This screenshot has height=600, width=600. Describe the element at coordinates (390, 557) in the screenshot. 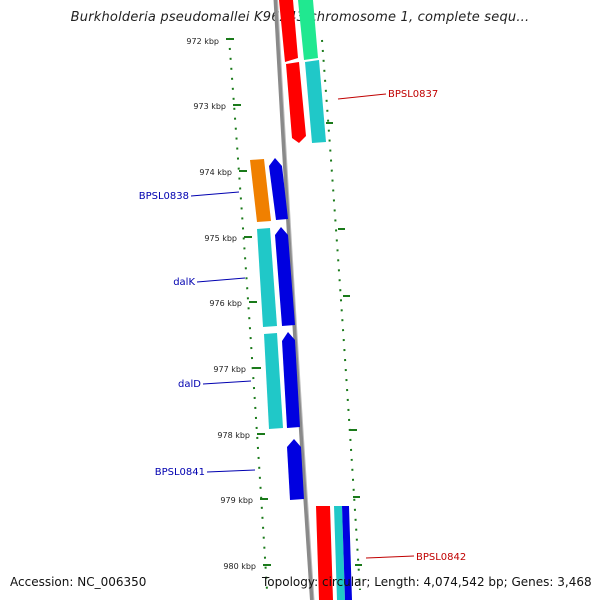

I see `leader-bpsl0842` at that location.